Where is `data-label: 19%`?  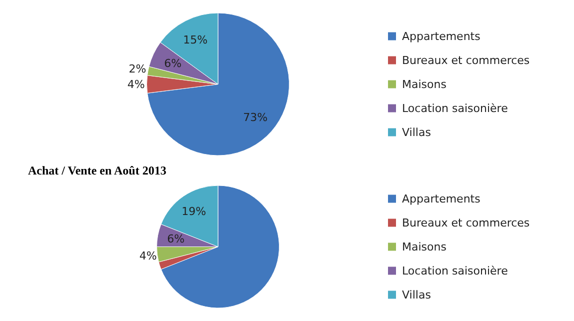
data-label: 19% is located at coordinates (194, 211).